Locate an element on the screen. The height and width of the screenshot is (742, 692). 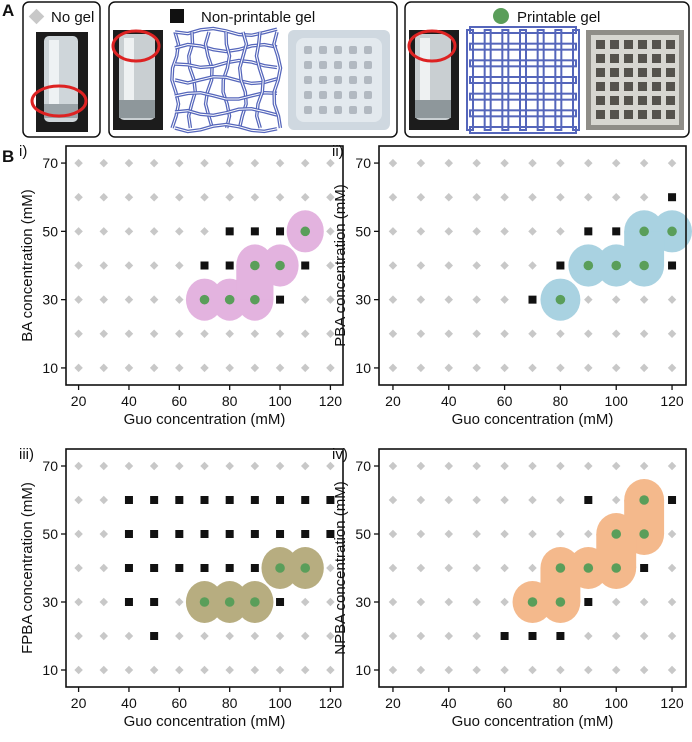
printed-photo-printable is located at coordinates (635, 80).